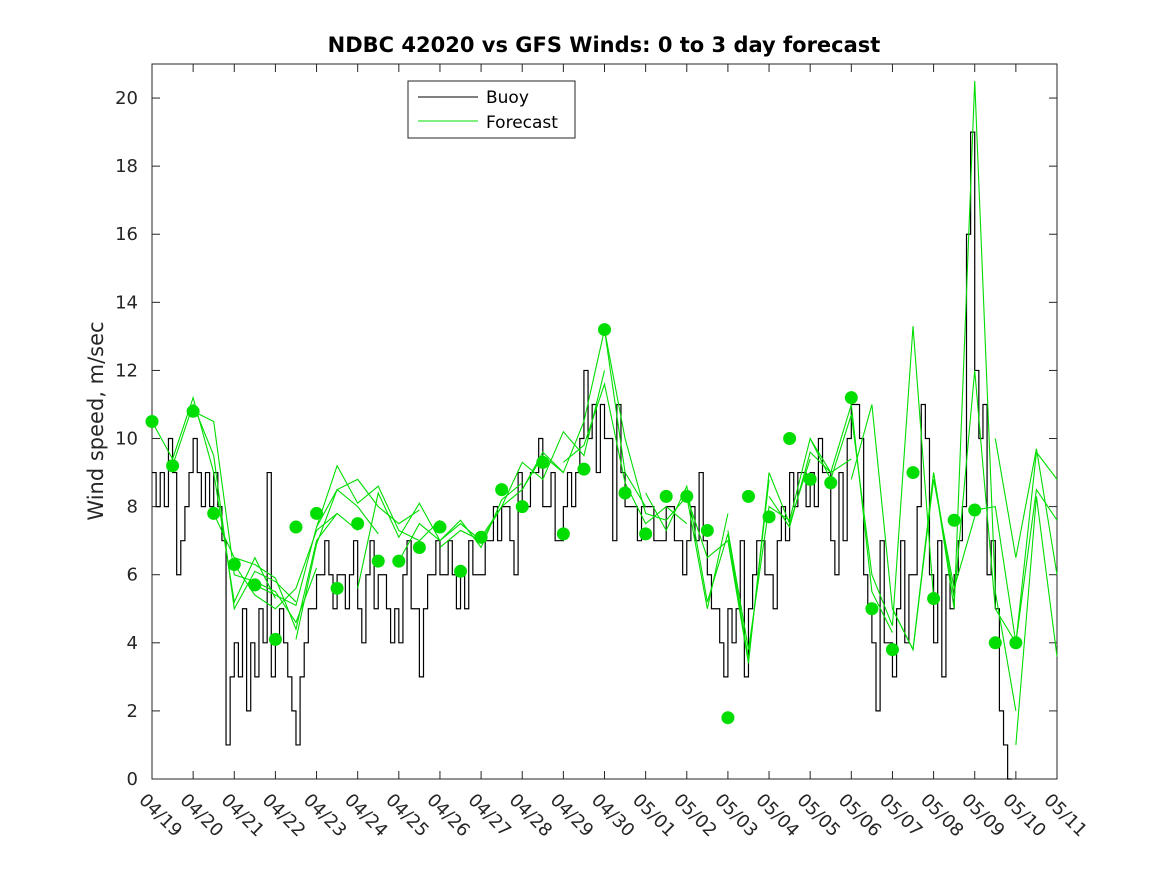 This screenshot has height=875, width=1167. Describe the element at coordinates (1065, 816) in the screenshot. I see `x-tick-label: 05/11` at that location.